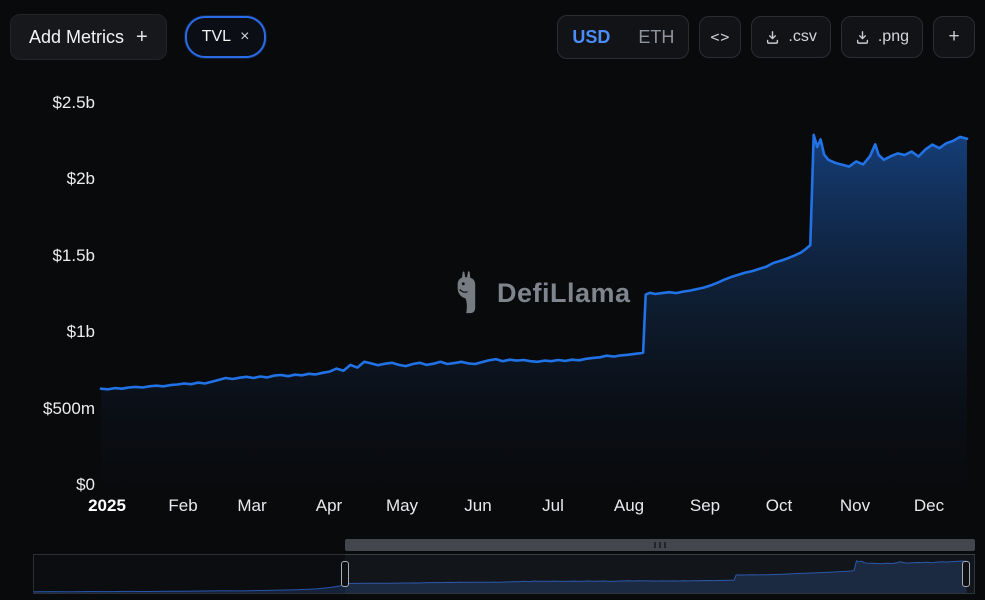  I want to click on toolbar-left-group: Add Metrics + TVL ×, so click(138, 37).